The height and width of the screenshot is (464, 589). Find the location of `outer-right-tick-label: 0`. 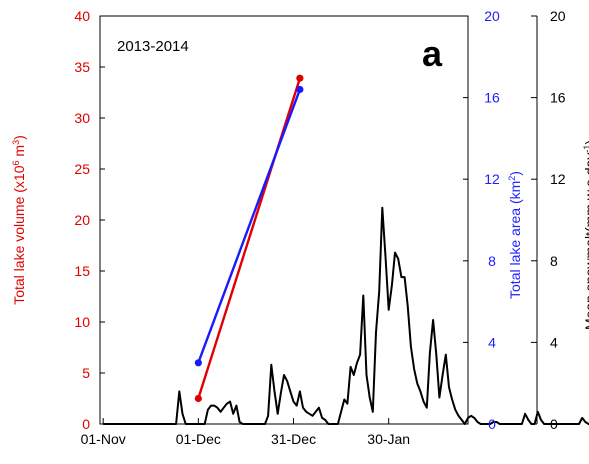

outer-right-tick-label: 0 is located at coordinates (554, 424).